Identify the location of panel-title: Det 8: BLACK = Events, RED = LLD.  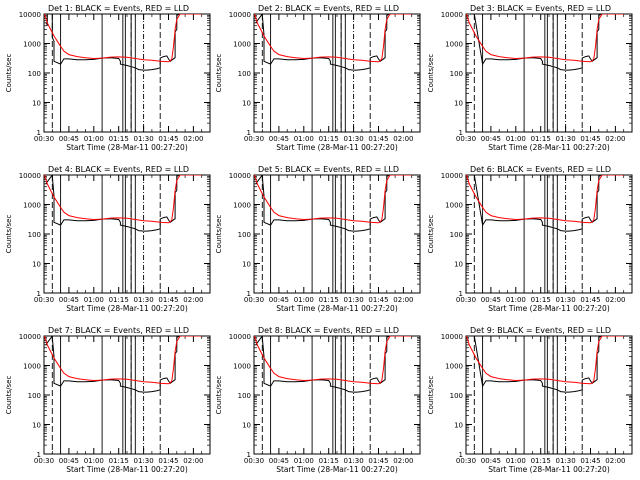
(328, 330).